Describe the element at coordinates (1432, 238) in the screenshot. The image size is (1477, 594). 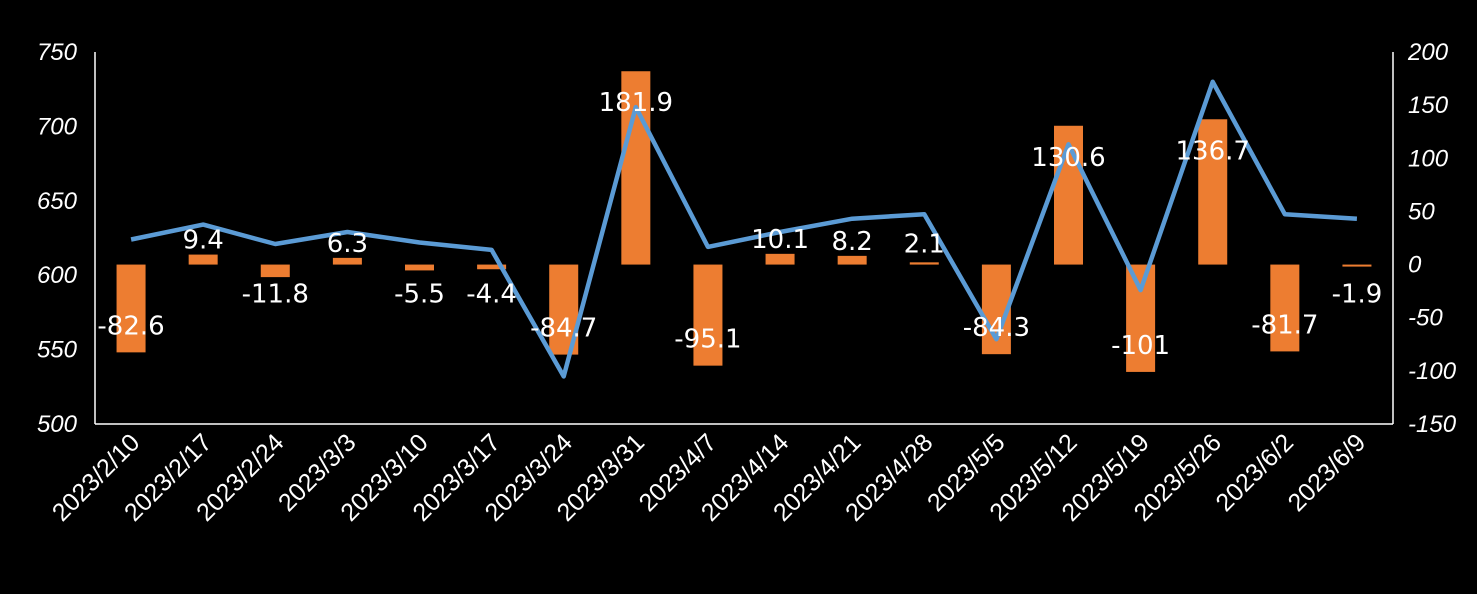
I see `right-axis-ticks: -150 -100 -50 0 50 100 150 200` at that location.